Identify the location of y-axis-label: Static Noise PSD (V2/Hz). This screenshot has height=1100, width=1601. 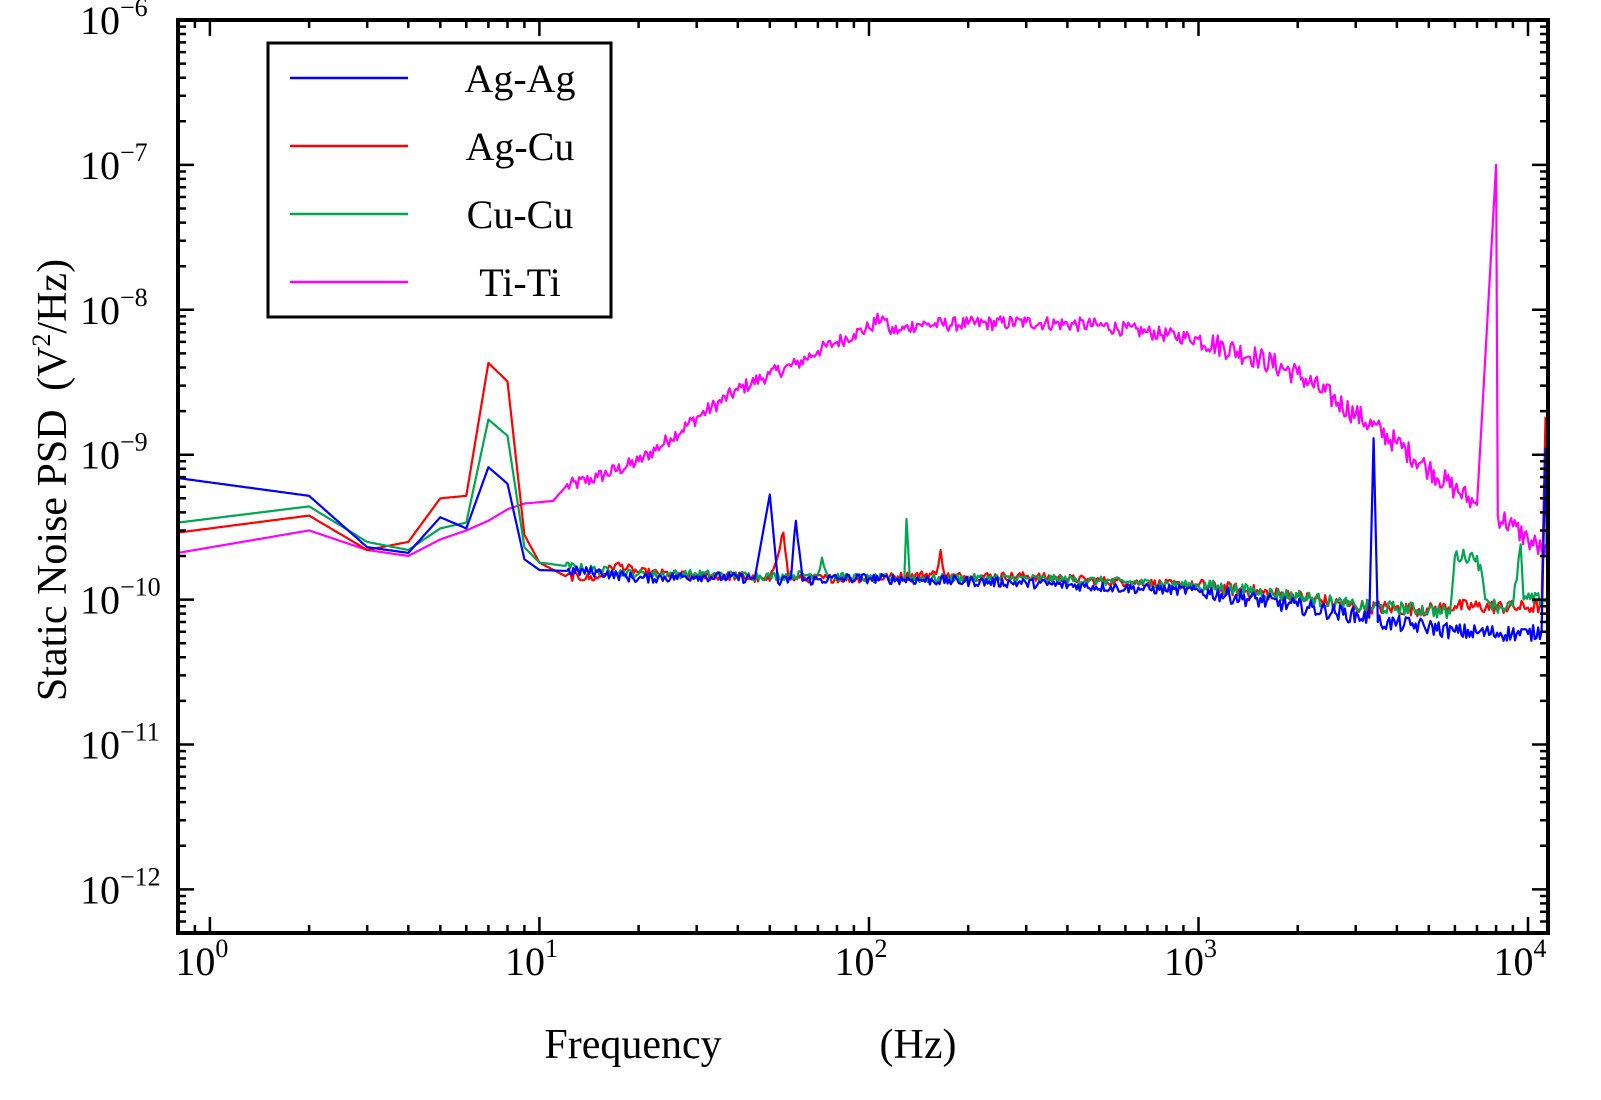
(51, 480).